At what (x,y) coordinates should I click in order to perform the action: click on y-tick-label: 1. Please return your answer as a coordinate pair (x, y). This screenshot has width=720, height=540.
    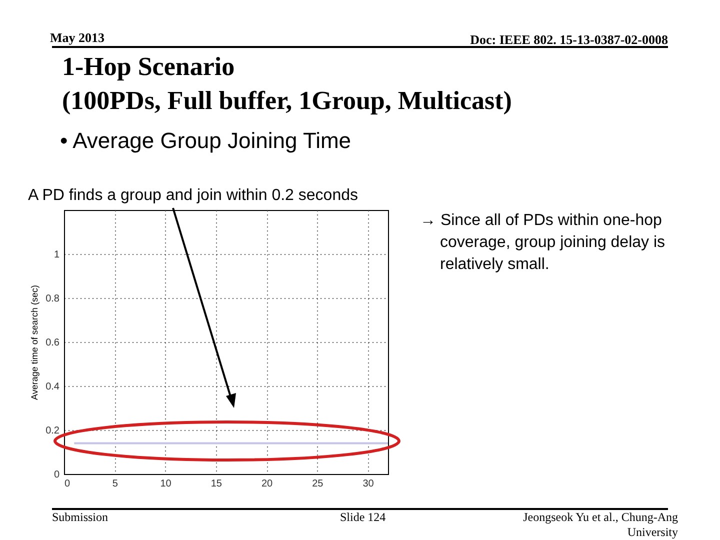
    Looking at the image, I should click on (57, 255).